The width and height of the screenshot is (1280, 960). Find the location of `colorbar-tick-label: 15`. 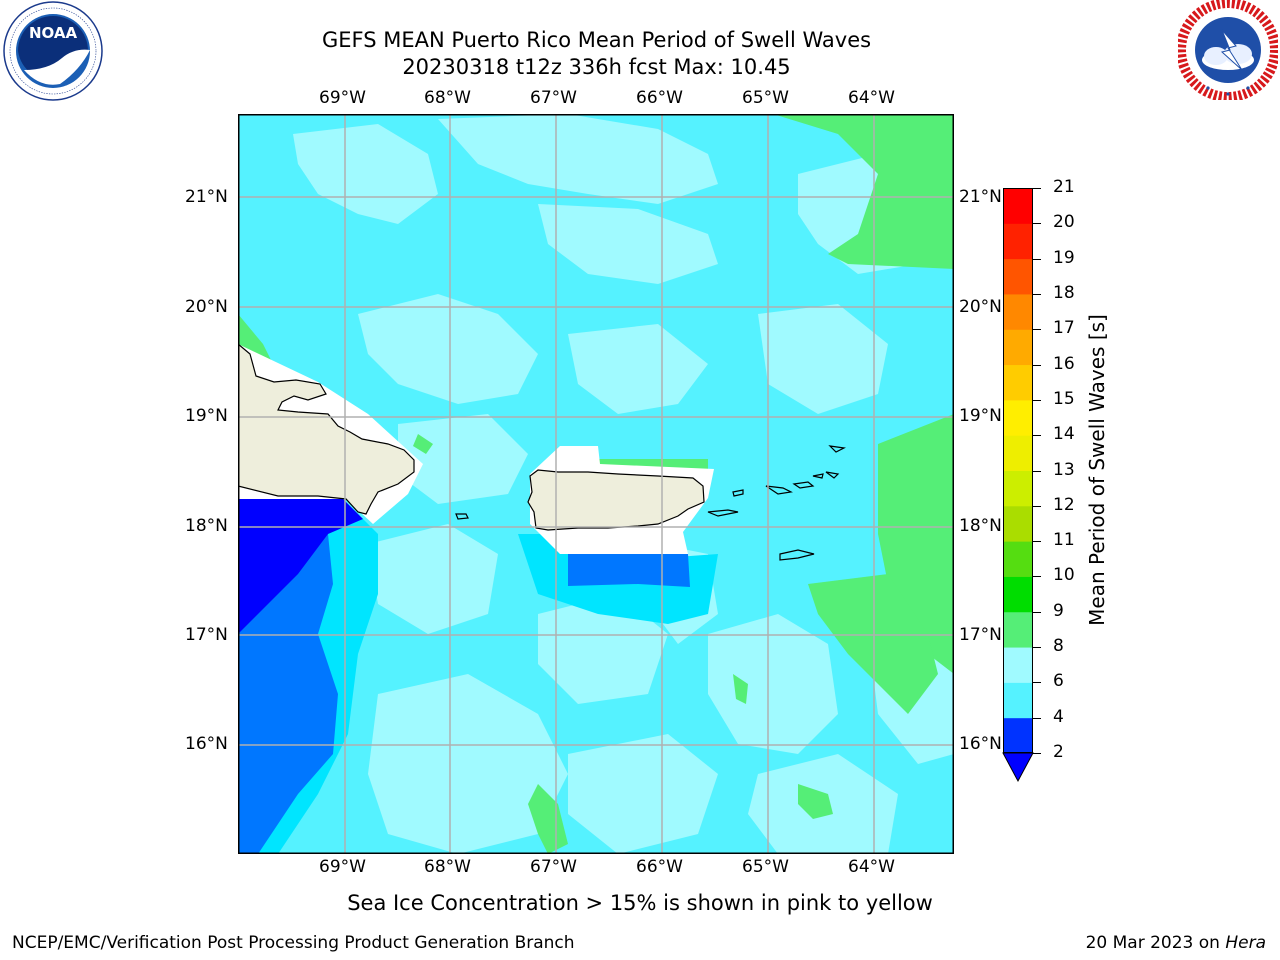

colorbar-tick-label: 15 is located at coordinates (1064, 398).